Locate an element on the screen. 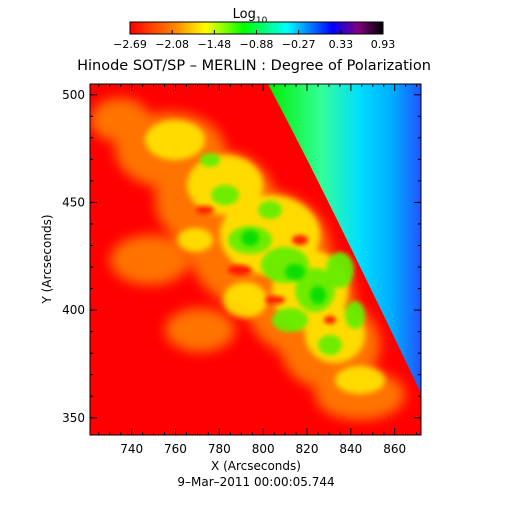 Image resolution: width=509 pixels, height=516 pixels. colorbar-tick-label: 0.33 is located at coordinates (341, 44).